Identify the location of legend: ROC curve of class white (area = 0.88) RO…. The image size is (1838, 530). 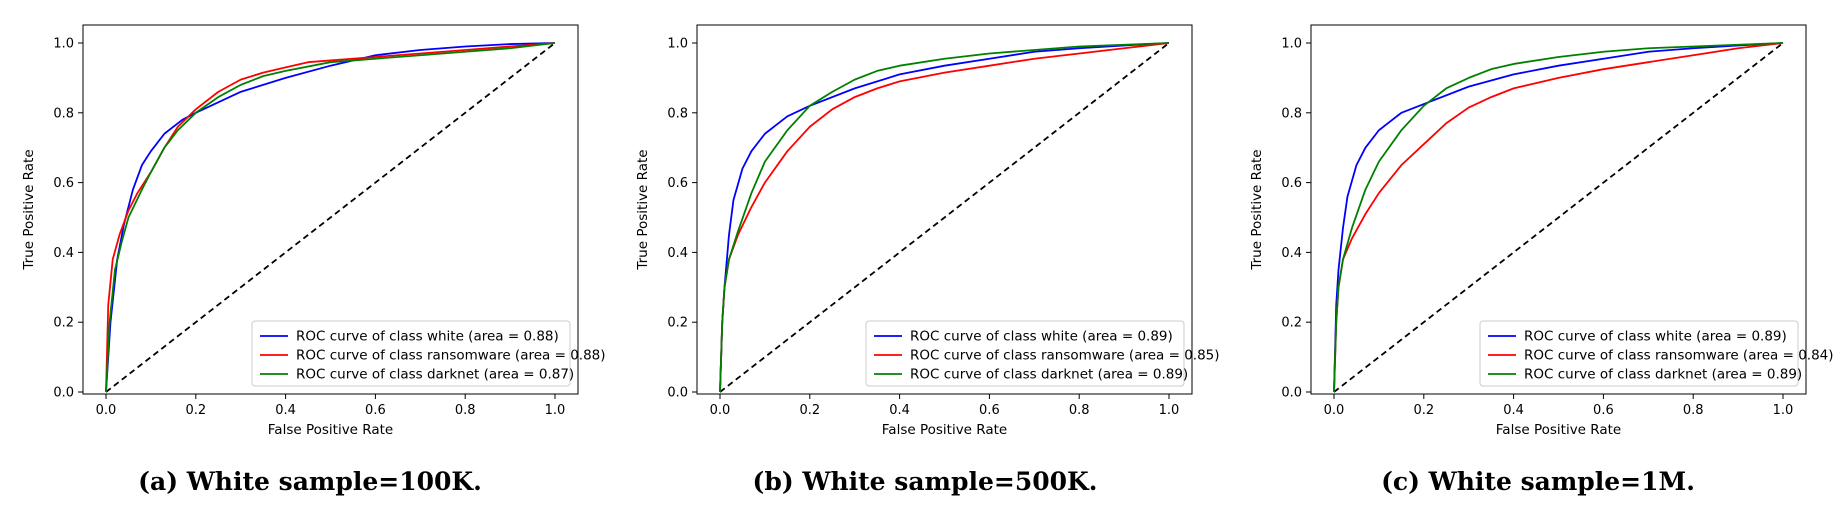
(428, 353).